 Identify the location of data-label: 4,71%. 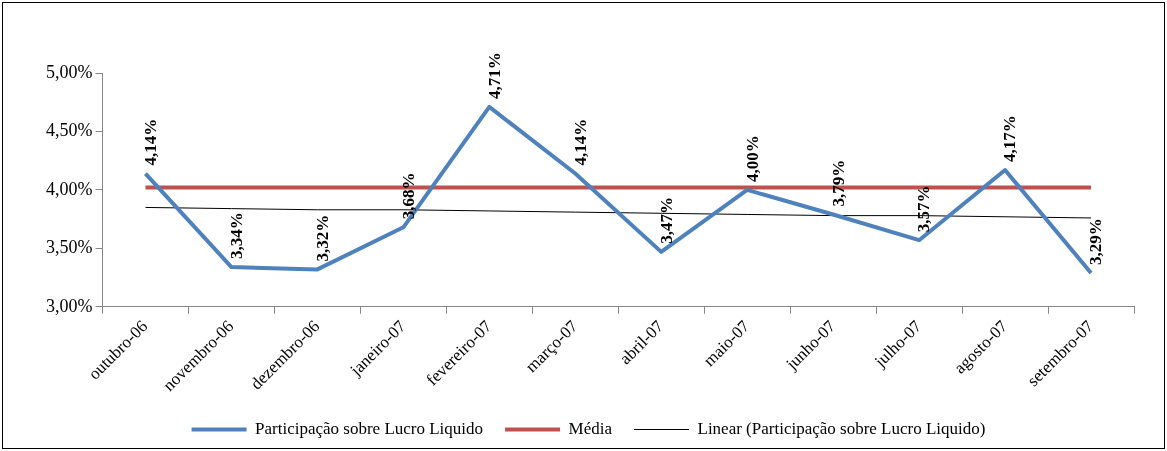
(494, 75).